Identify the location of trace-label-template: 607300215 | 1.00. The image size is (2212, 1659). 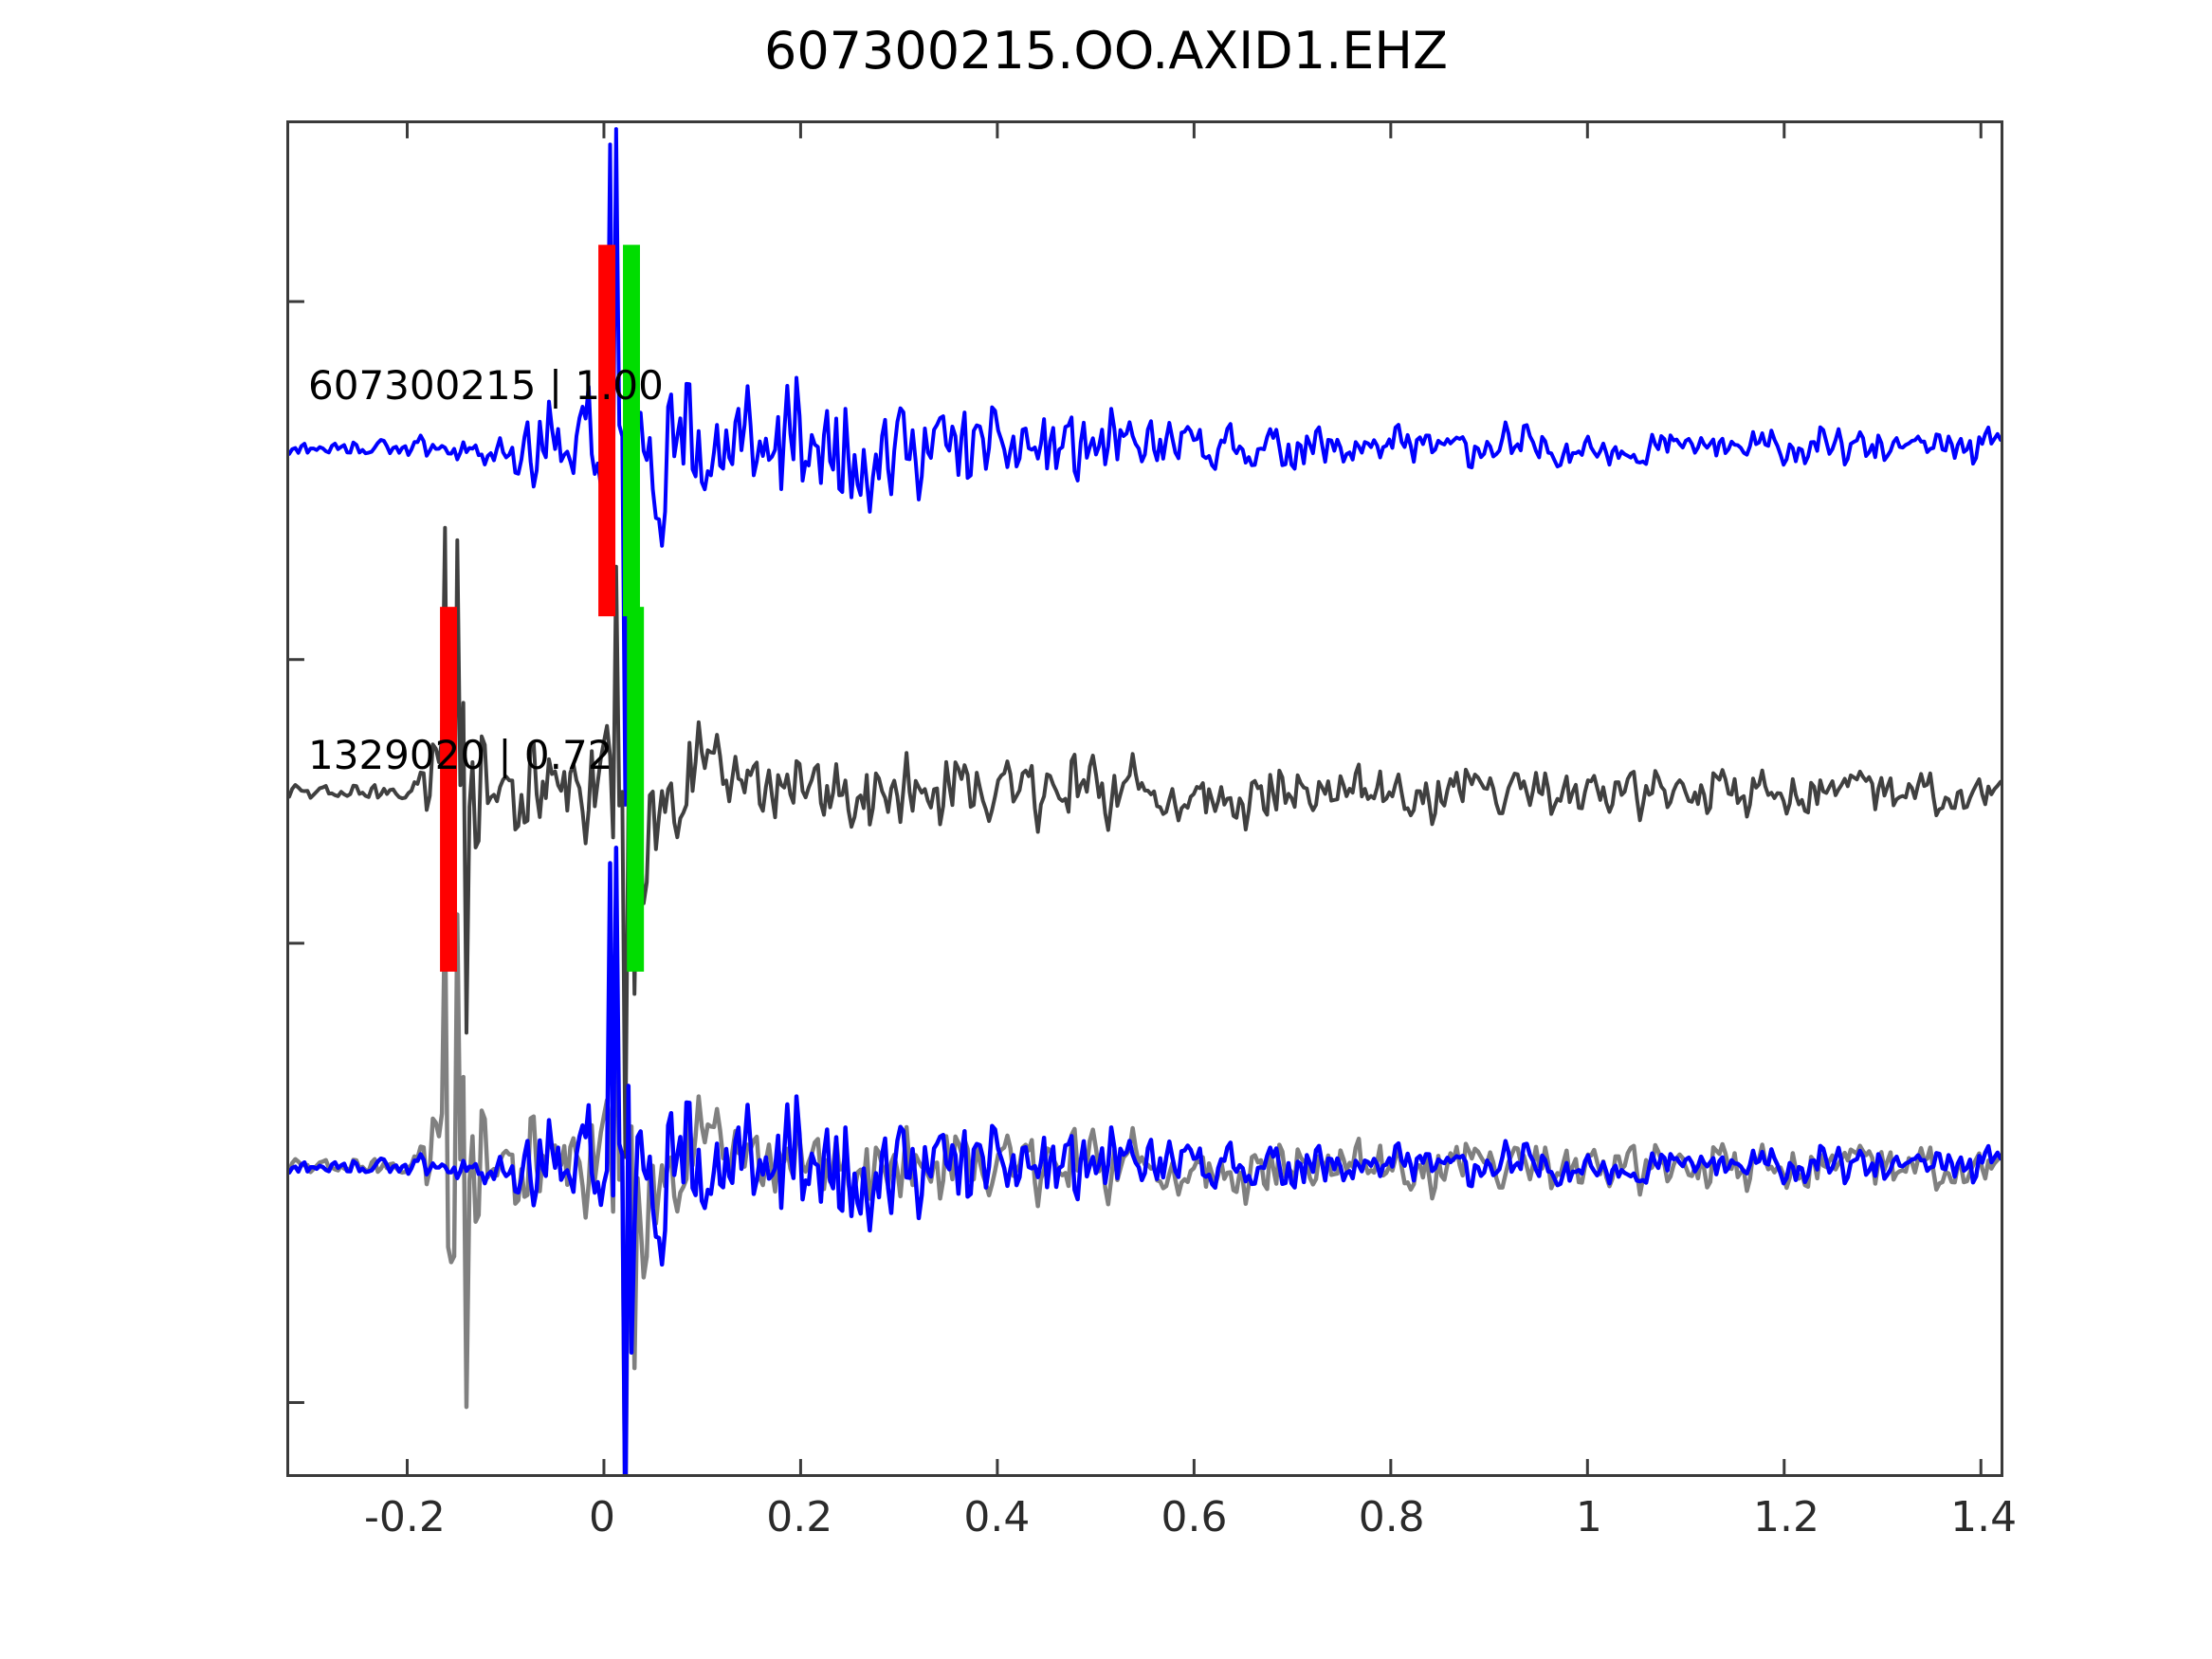
(486, 385).